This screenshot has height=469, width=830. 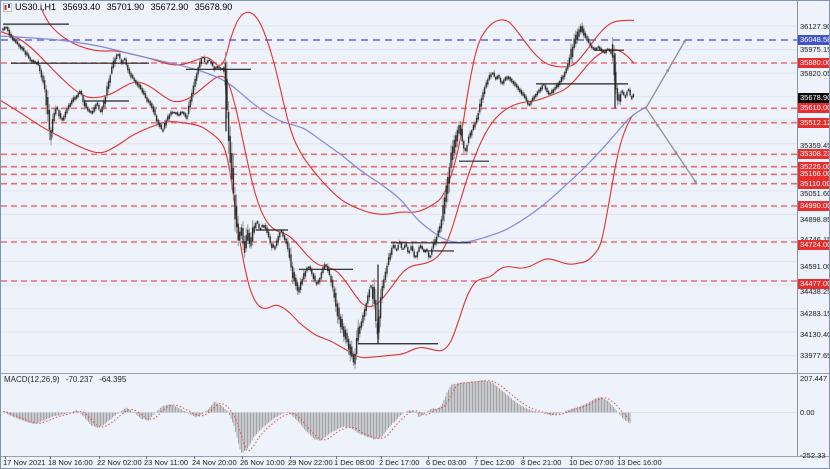 I want to click on price-axis-label: 34283.15, so click(x=815, y=313).